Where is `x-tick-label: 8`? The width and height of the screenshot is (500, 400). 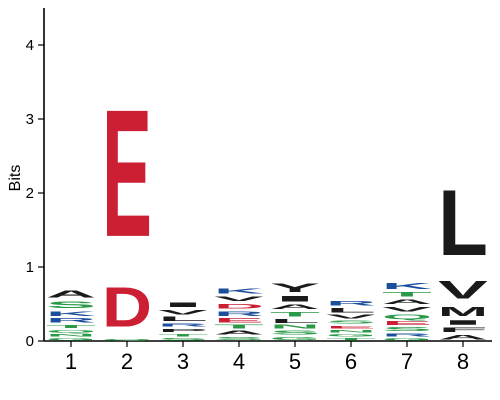
x-tick-label: 8 is located at coordinates (463, 361).